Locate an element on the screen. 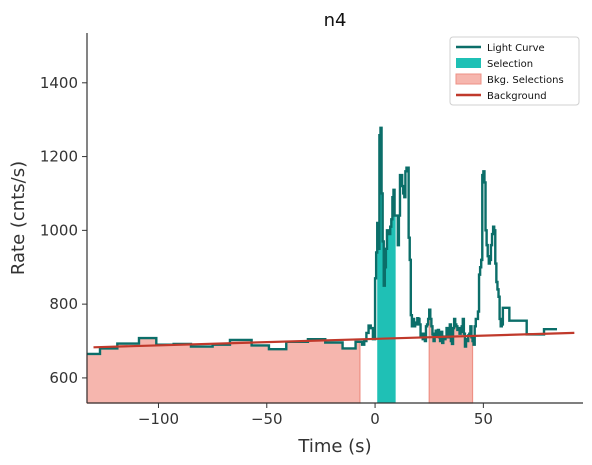 This screenshot has width=592, height=465. legend-swatch-selection is located at coordinates (468, 63).